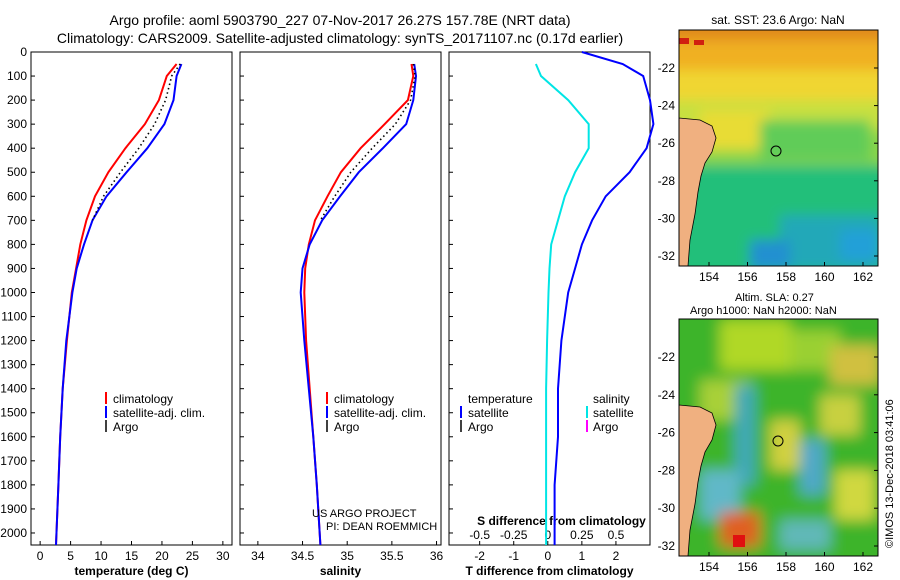 The width and height of the screenshot is (900, 580). What do you see at coordinates (364, 399) in the screenshot?
I see `legend-sal-climatology: climatology` at bounding box center [364, 399].